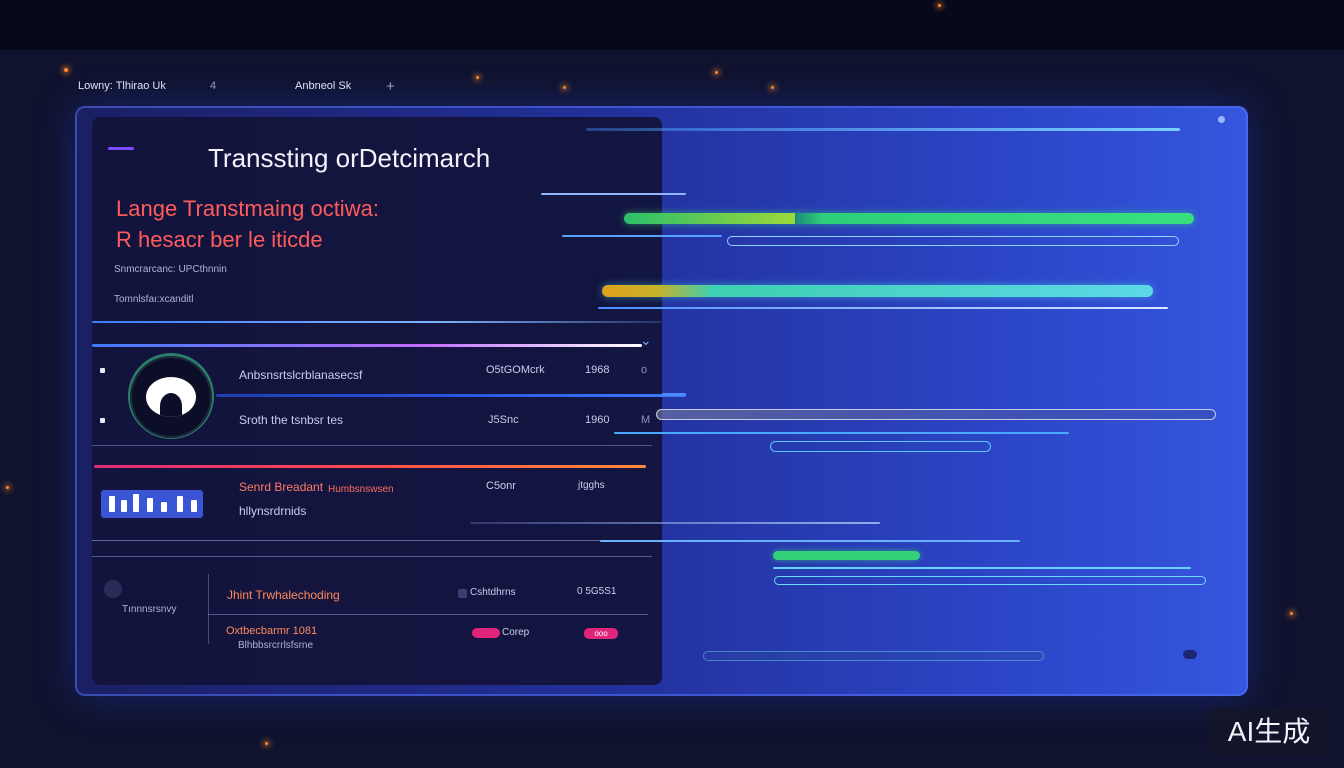  I want to click on page-title: Transsting orDetcimarch, so click(349, 158).